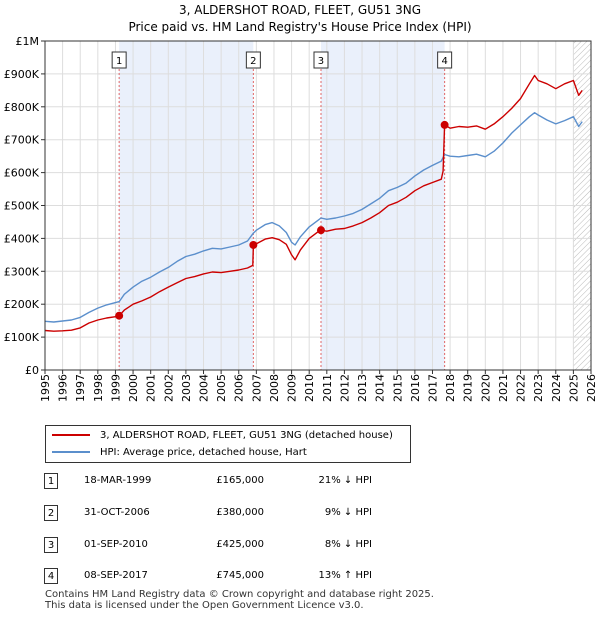  I want to click on y-tick-label: £900K, so click(22, 74).